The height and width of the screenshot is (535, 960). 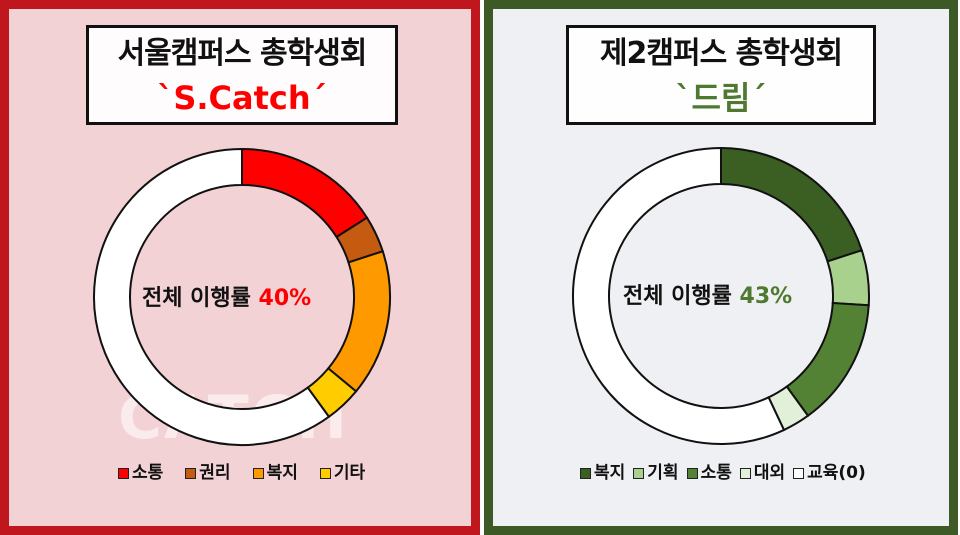 I want to click on donut-segment-대외, so click(x=788, y=408).